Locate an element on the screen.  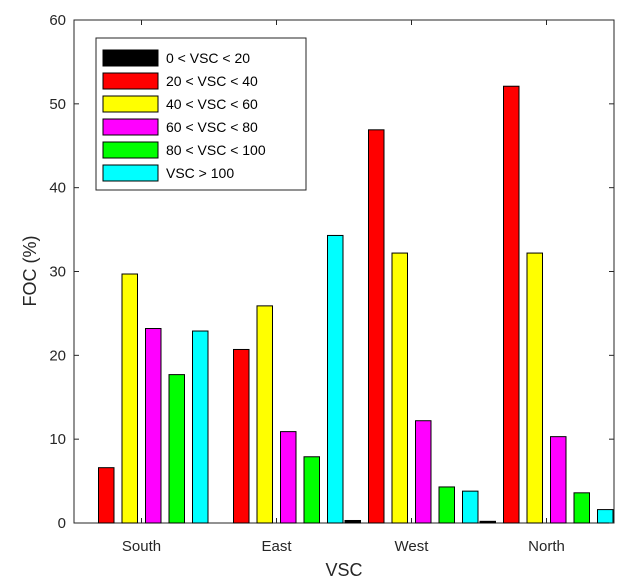
x-tick-label-north: North is located at coordinates (546, 546).